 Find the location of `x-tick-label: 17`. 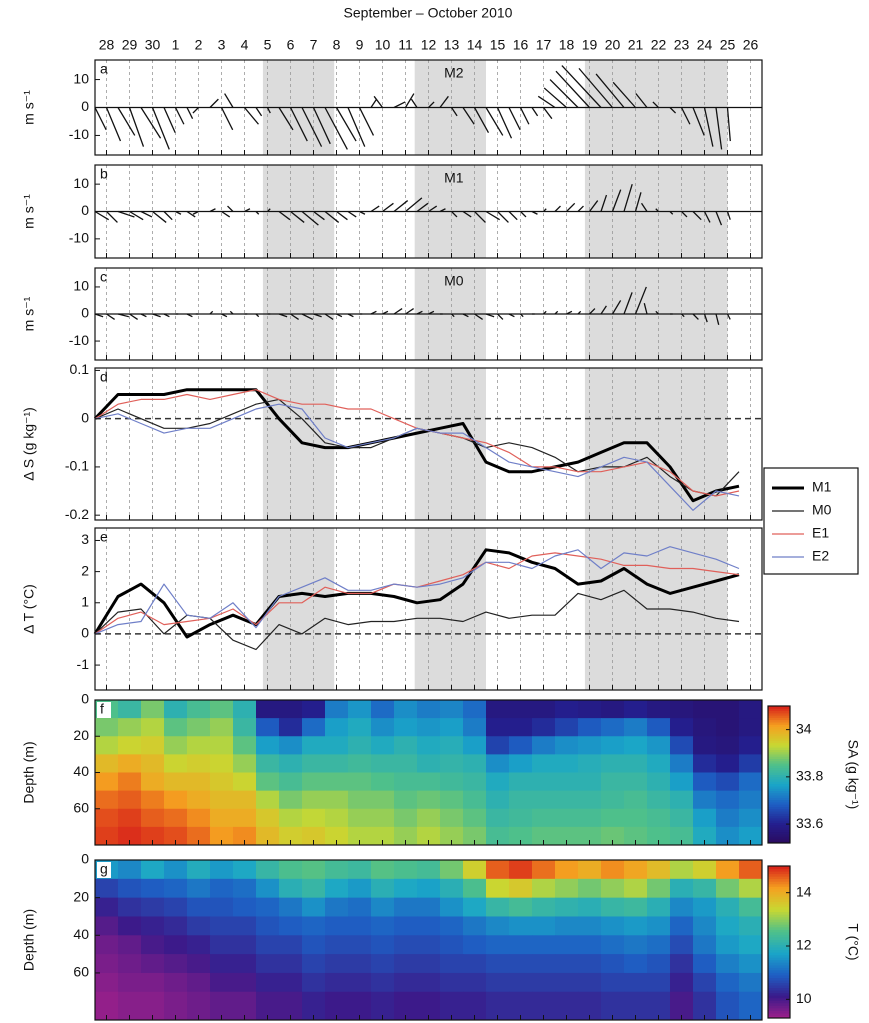

x-tick-label: 17 is located at coordinates (544, 45).